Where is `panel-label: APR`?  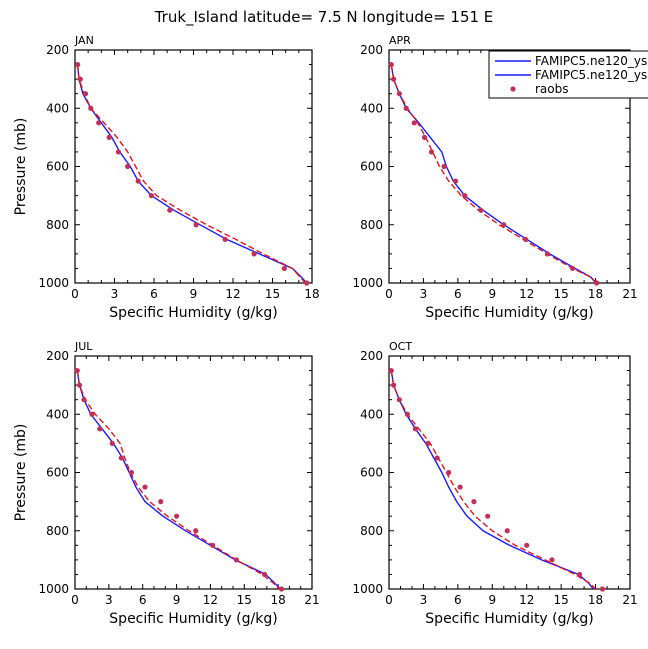
panel-label: APR is located at coordinates (400, 40).